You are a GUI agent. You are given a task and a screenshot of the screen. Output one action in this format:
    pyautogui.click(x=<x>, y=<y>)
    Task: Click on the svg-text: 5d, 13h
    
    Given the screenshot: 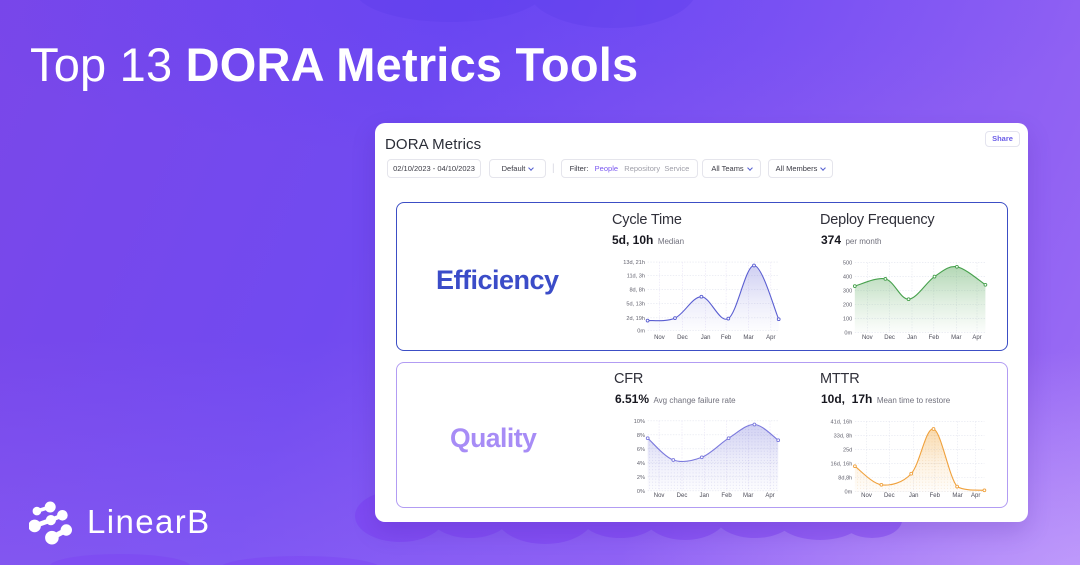 What is the action you would take?
    pyautogui.click(x=635, y=304)
    